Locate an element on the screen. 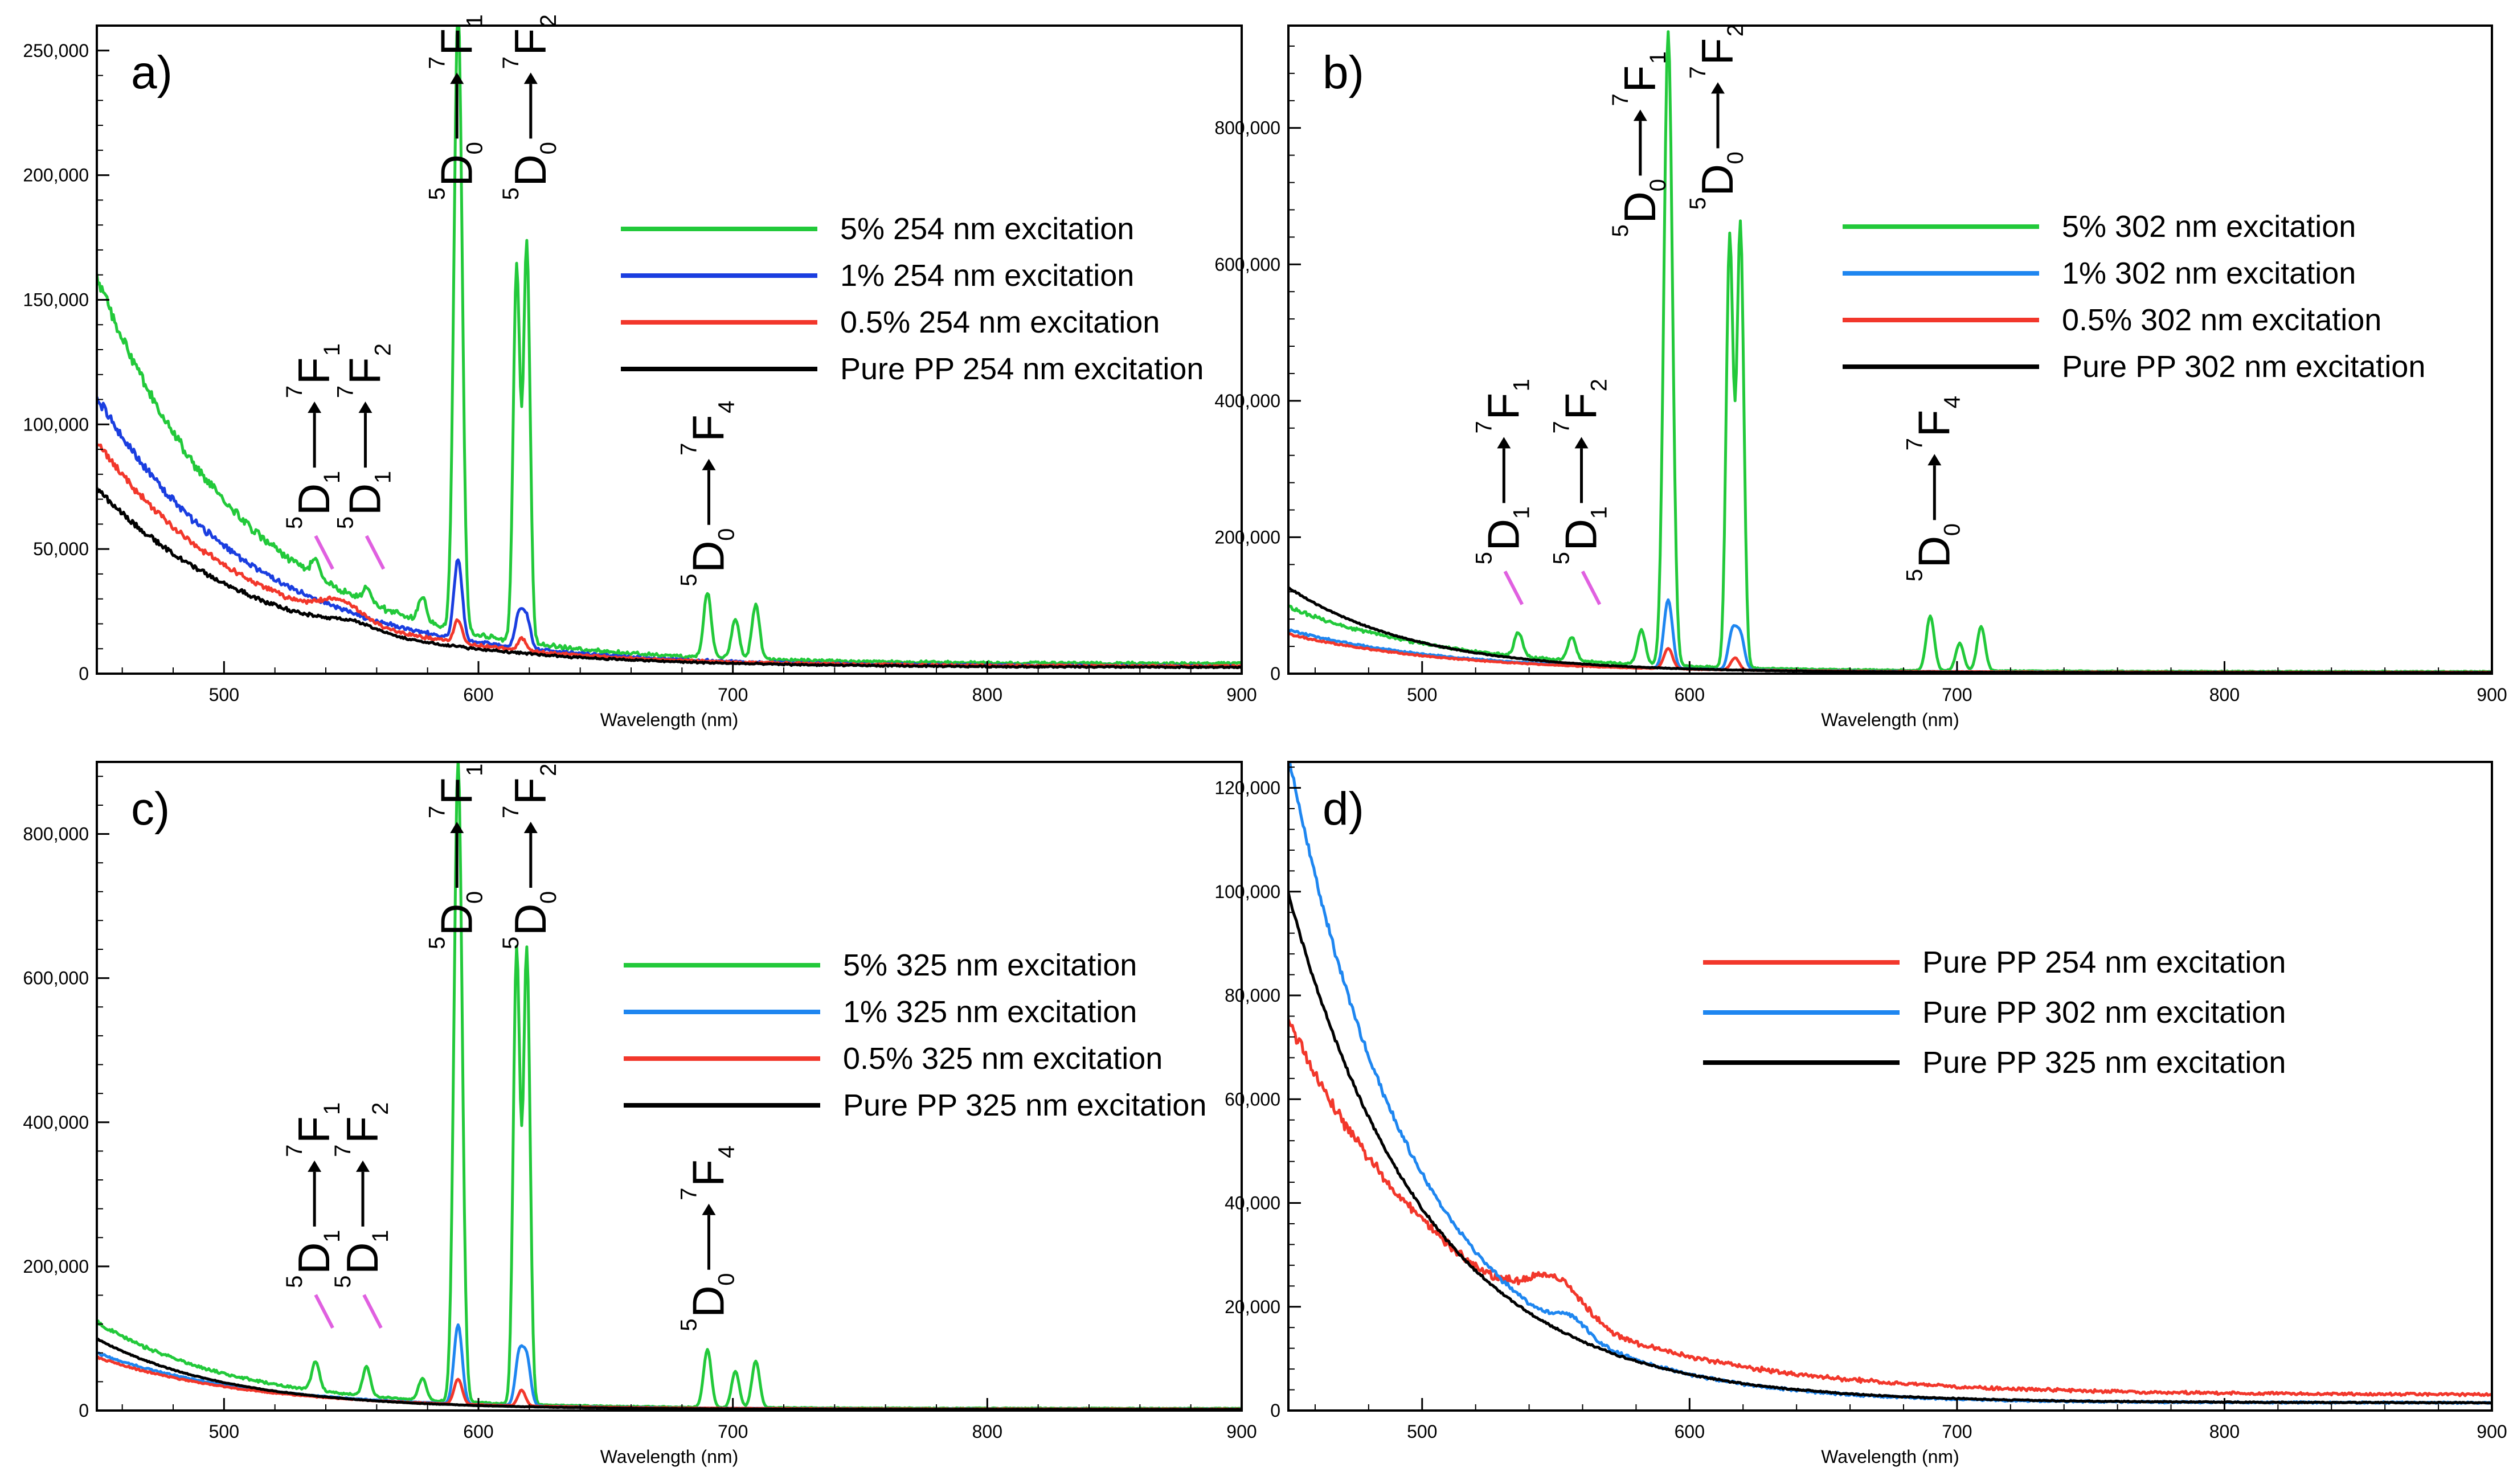  y-tick-label: 200,000 is located at coordinates (1247, 537).